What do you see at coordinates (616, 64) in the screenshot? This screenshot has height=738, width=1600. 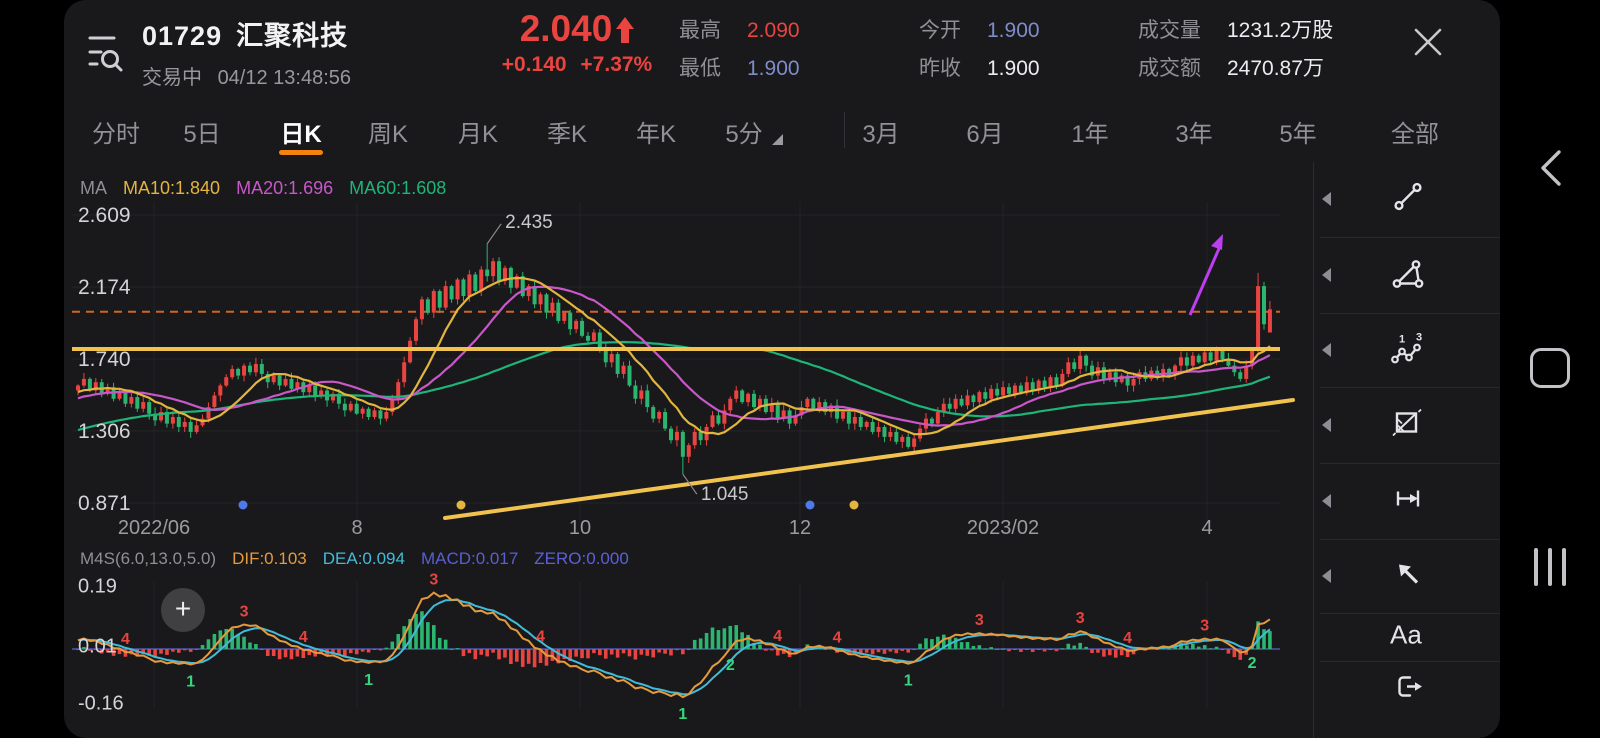 I see `price-change-pct: +7.37%` at bounding box center [616, 64].